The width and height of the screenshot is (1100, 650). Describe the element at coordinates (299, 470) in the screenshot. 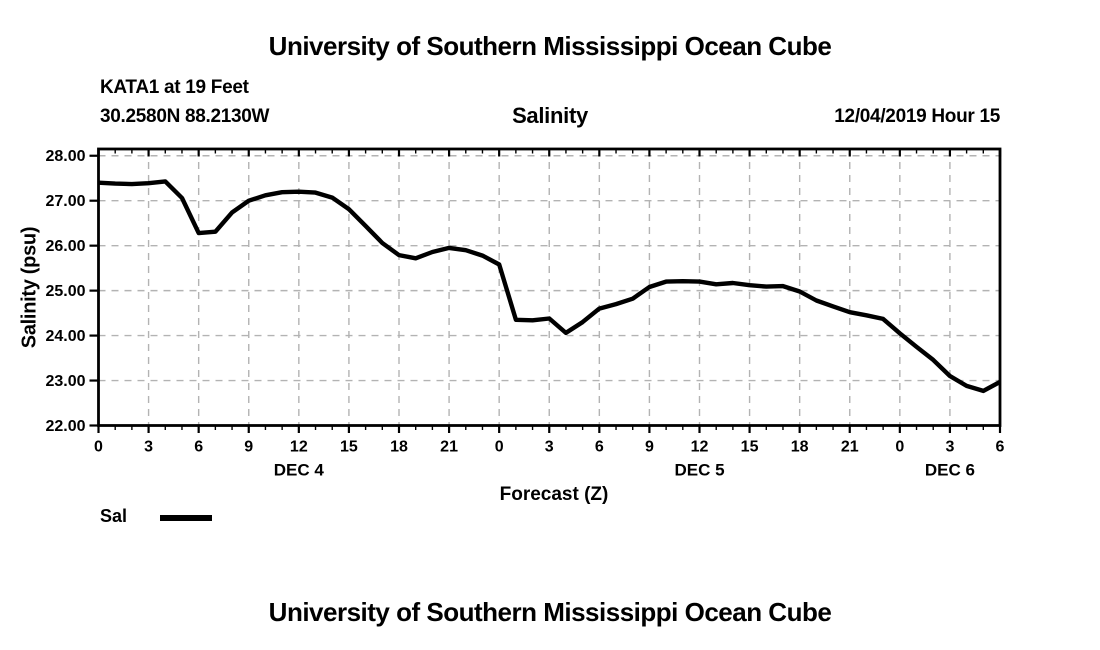

I see `day-label: DEC 4` at that location.